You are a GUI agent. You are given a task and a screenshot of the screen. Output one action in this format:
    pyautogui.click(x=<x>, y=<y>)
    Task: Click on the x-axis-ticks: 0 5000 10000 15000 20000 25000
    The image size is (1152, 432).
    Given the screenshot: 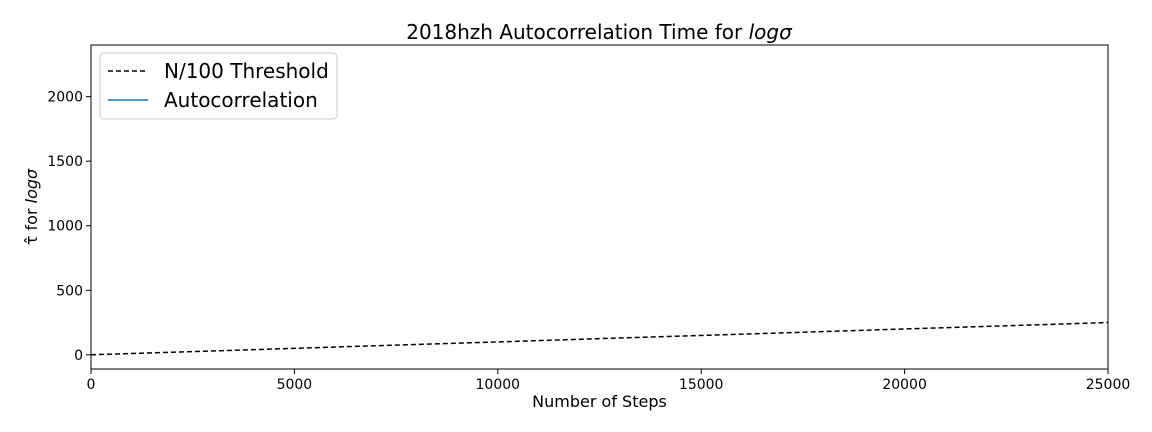 What is the action you would take?
    pyautogui.click(x=609, y=381)
    